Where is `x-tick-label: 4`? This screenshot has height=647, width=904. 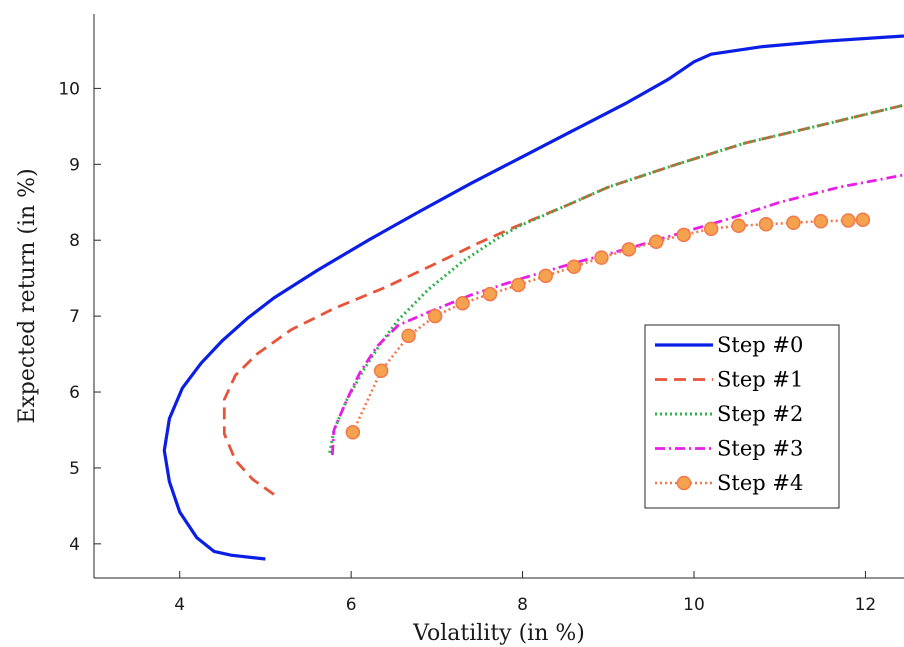 x-tick-label: 4 is located at coordinates (179, 605).